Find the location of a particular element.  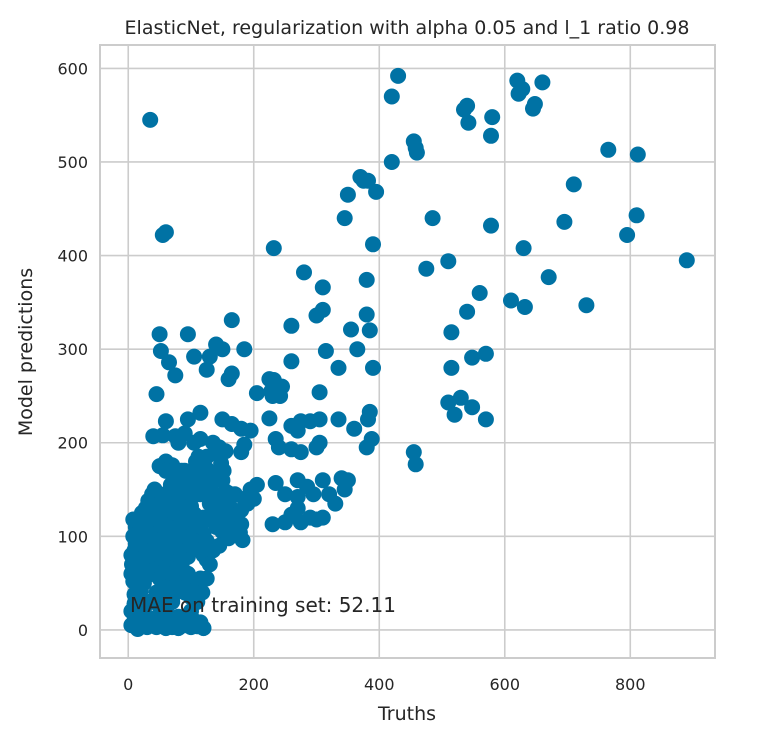

x-tick-label: 200 is located at coordinates (253, 684).